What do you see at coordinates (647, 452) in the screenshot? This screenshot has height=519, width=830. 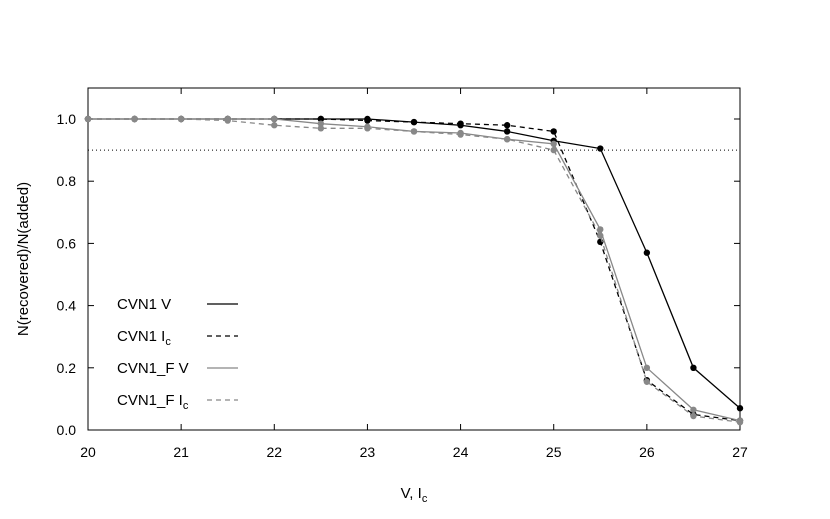 I see `x-tick-label: 26` at bounding box center [647, 452].